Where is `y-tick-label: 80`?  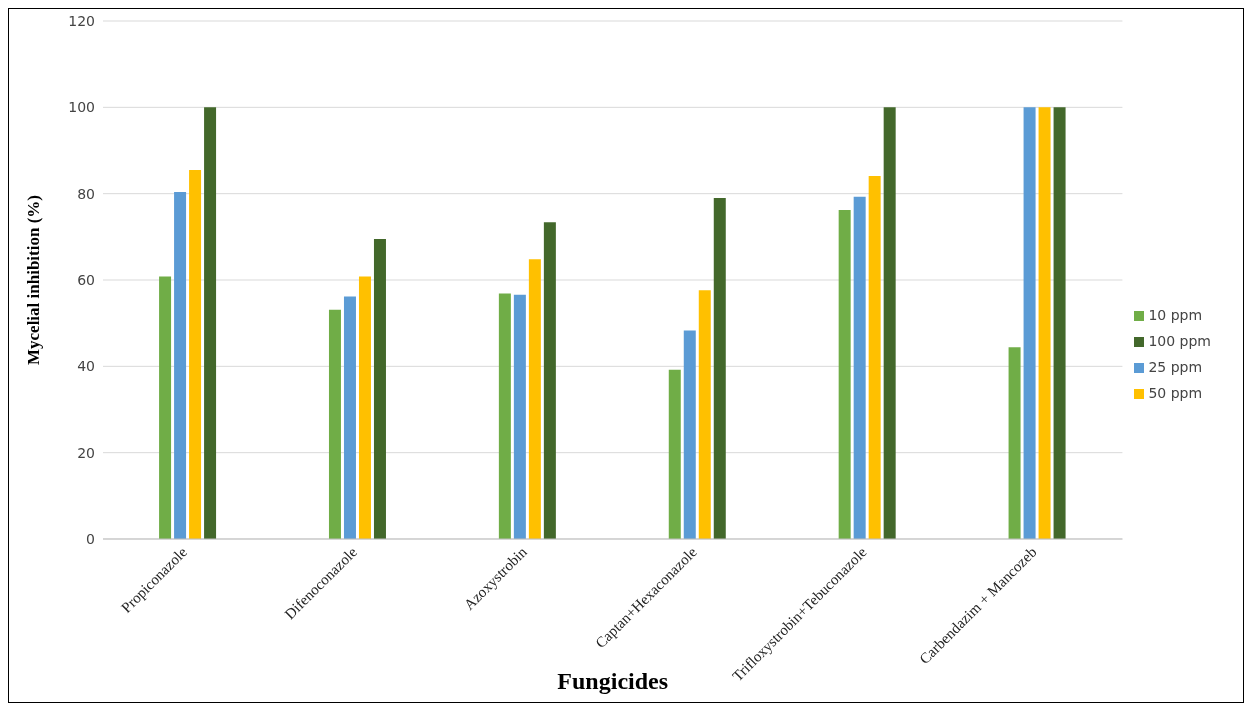
y-tick-label: 80 is located at coordinates (86, 193).